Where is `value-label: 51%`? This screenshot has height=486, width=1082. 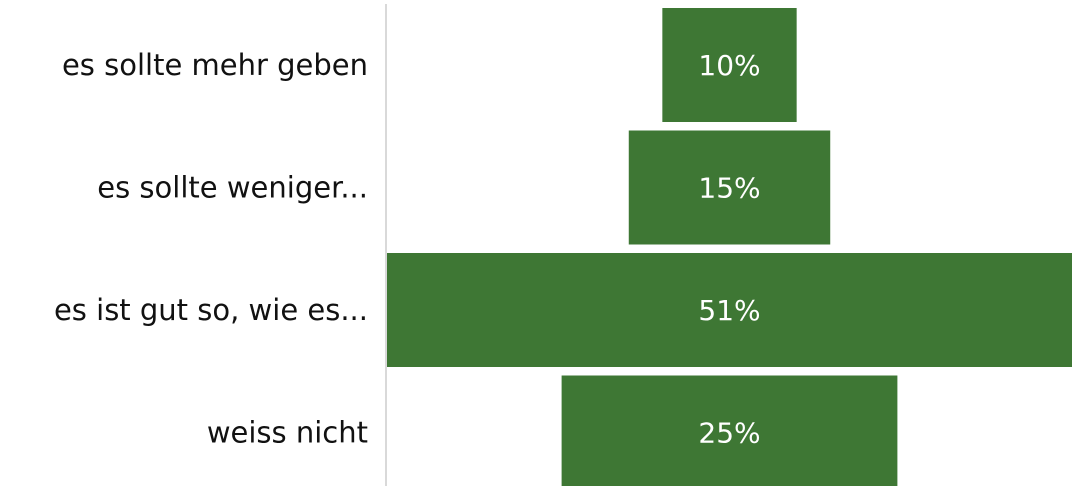 value-label: 51% is located at coordinates (729, 310).